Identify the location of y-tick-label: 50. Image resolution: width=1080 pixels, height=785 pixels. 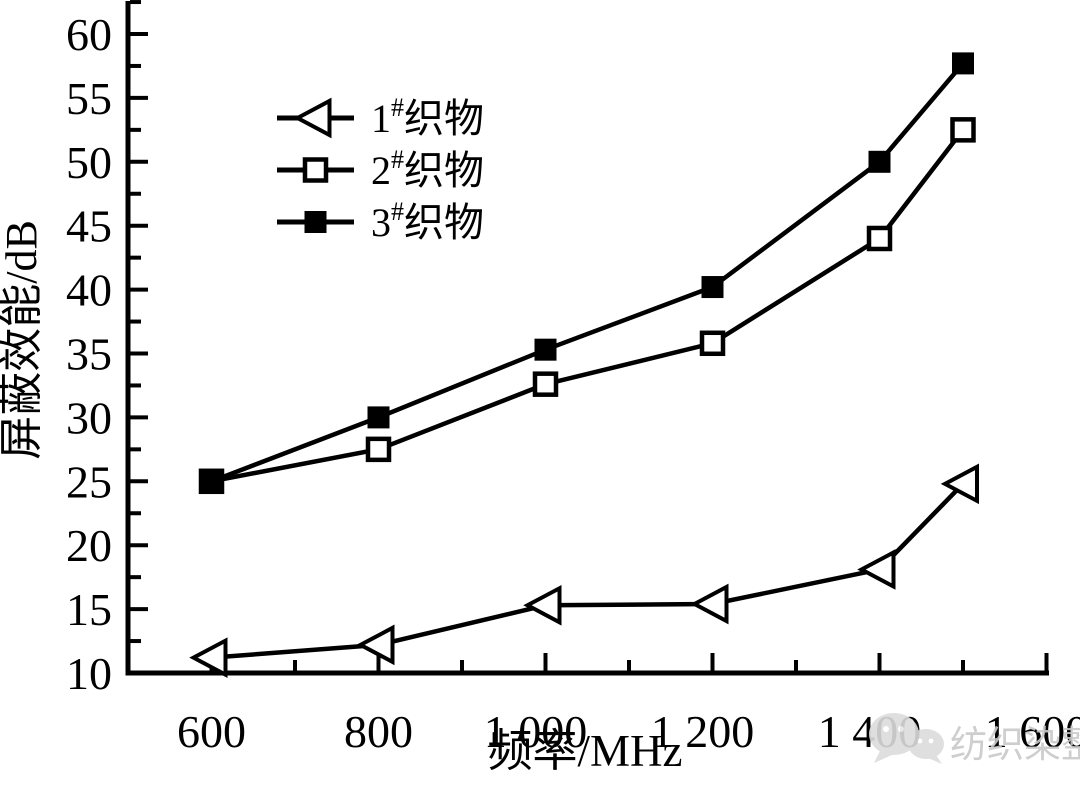
(89, 162).